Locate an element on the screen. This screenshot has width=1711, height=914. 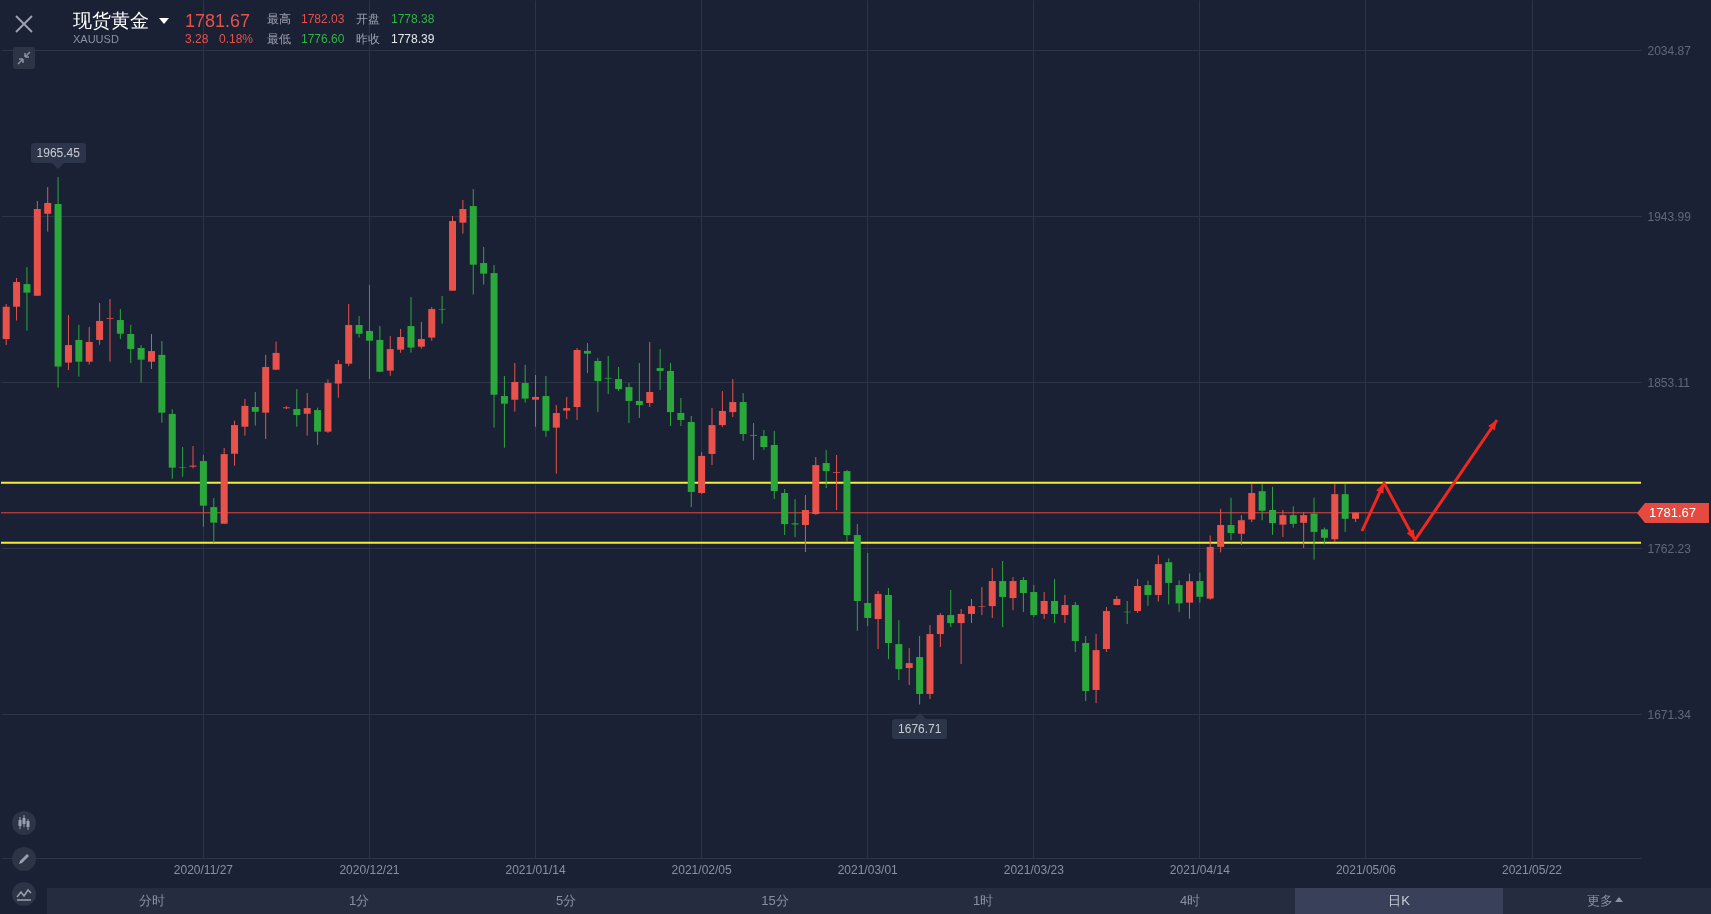
y-tick-label: 2034.87 is located at coordinates (1669, 50).